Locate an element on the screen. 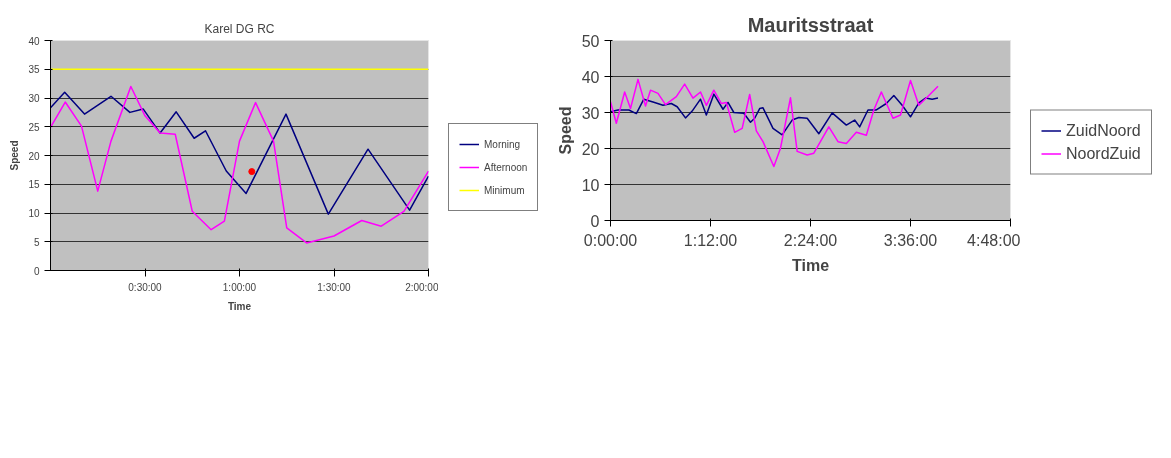 This screenshot has width=1171, height=458. x-tick-label: 2:00:00 is located at coordinates (422, 287).